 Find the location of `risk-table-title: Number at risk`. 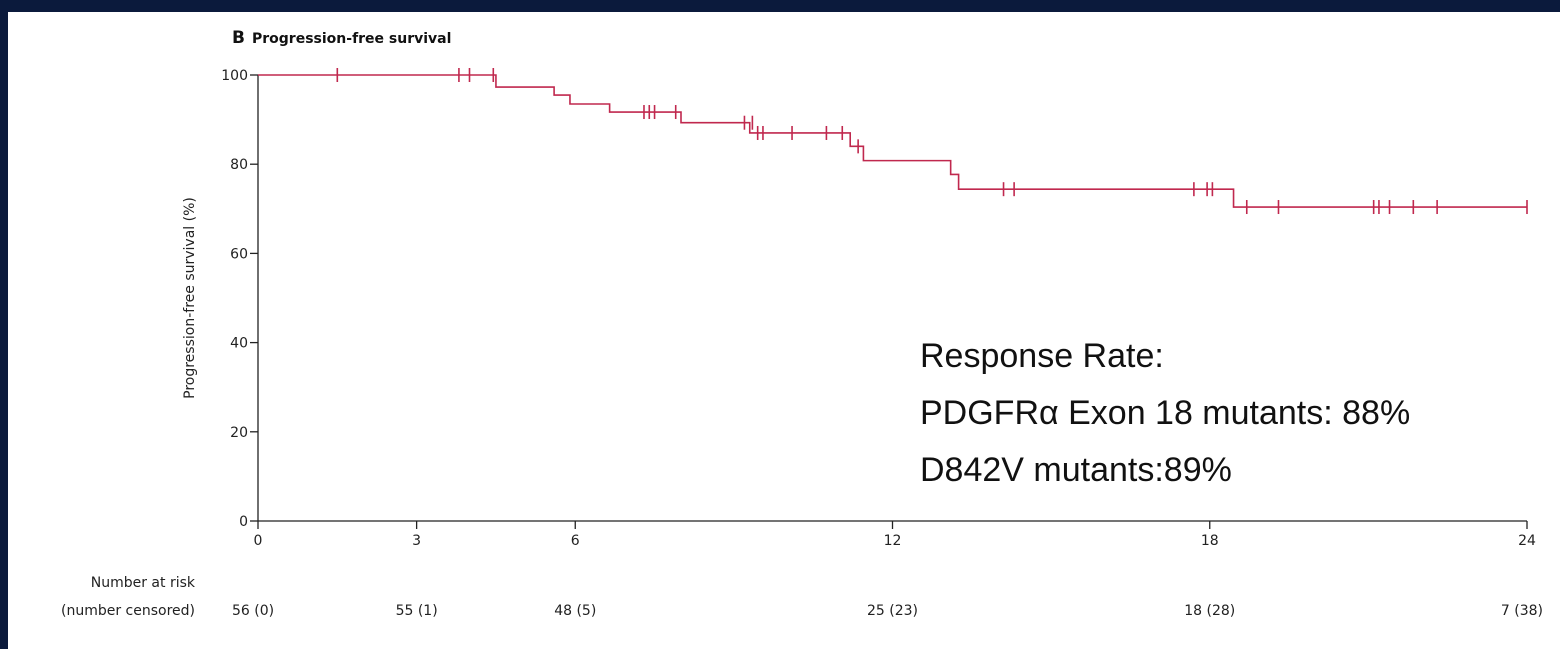

risk-table-title: Number at risk is located at coordinates (143, 583).